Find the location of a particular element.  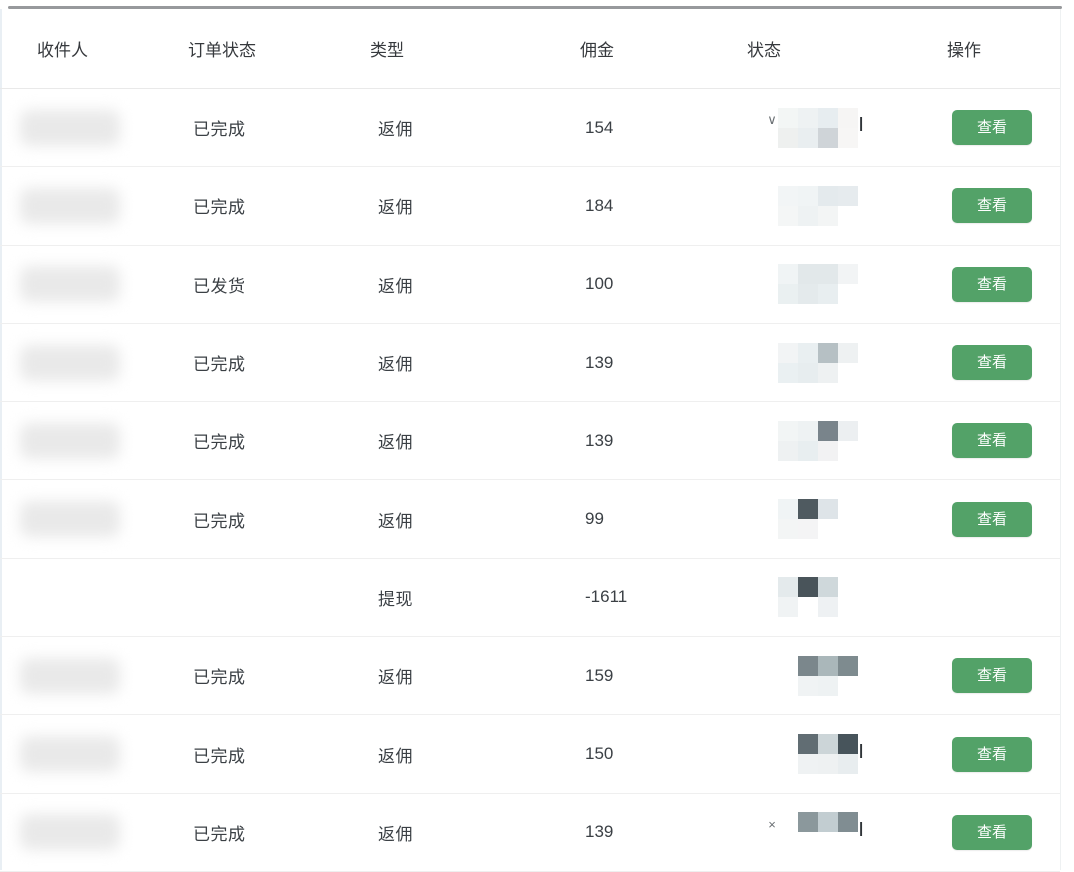

censor-remnant-left: ∨ is located at coordinates (772, 119).